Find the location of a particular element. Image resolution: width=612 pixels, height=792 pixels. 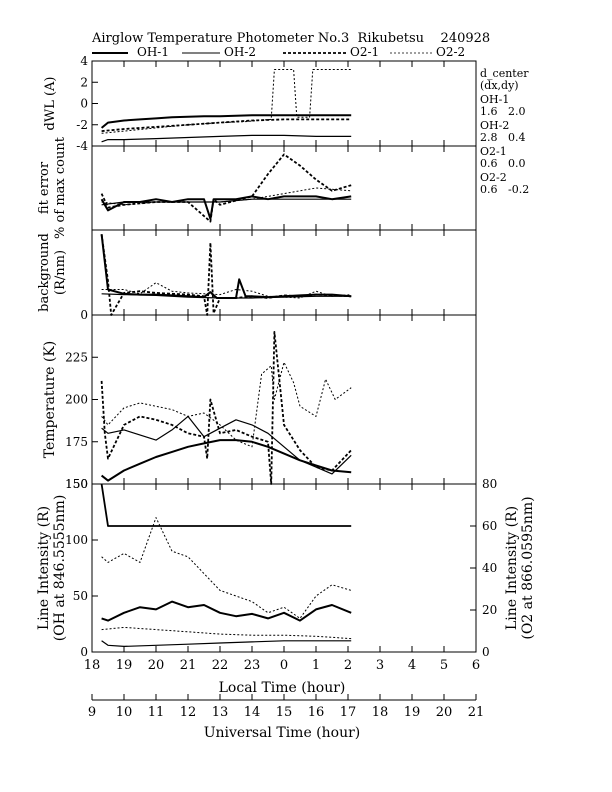

series-line-o2-2b is located at coordinates (226, 633).